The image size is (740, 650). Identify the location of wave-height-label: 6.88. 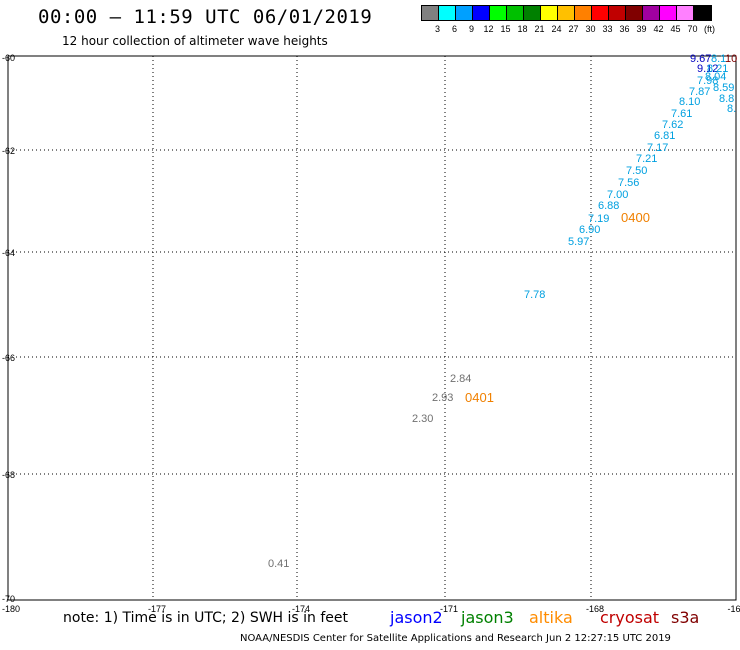
(608, 206).